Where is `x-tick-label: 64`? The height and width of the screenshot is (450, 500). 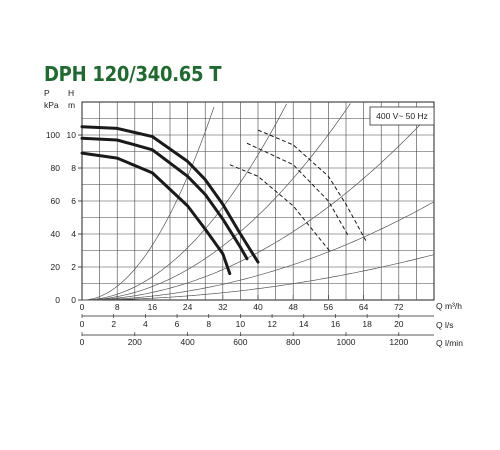 x-tick-label: 64 is located at coordinates (364, 307).